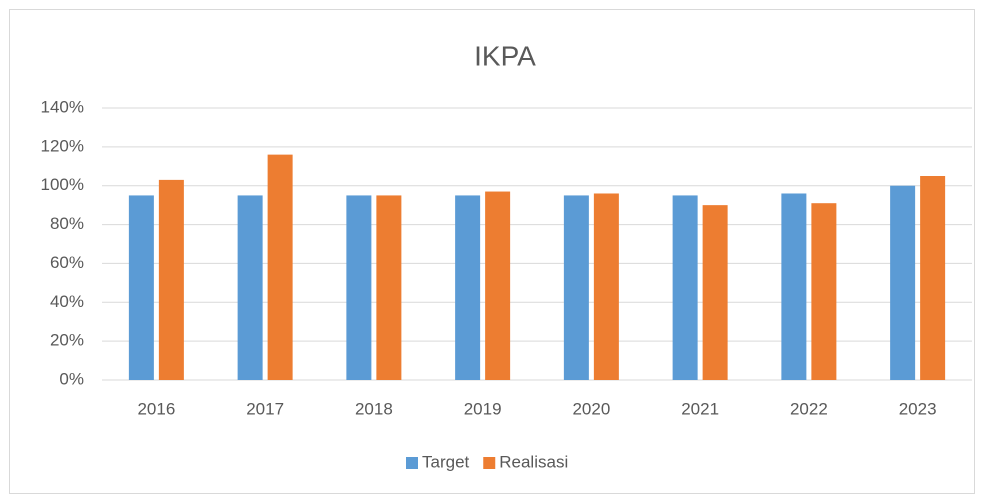 Image resolution: width=985 pixels, height=495 pixels. What do you see at coordinates (700, 408) in the screenshot?
I see `x-tick-label: 2021` at bounding box center [700, 408].